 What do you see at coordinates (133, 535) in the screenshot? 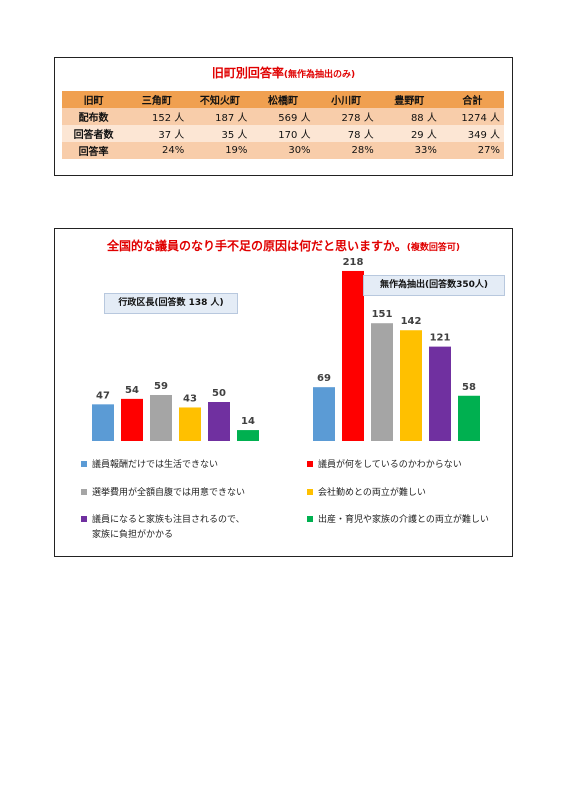
I see `legend-label-line2: 家族に負担がかかる` at bounding box center [133, 535].